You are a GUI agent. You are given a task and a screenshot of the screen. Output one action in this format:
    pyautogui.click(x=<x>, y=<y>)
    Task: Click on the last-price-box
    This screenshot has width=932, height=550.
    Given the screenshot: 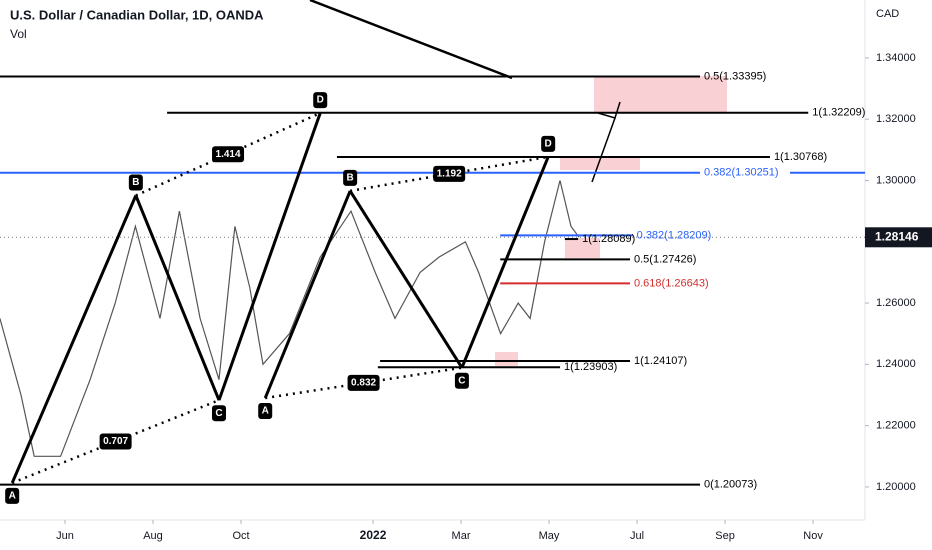 What is the action you would take?
    pyautogui.click(x=898, y=237)
    